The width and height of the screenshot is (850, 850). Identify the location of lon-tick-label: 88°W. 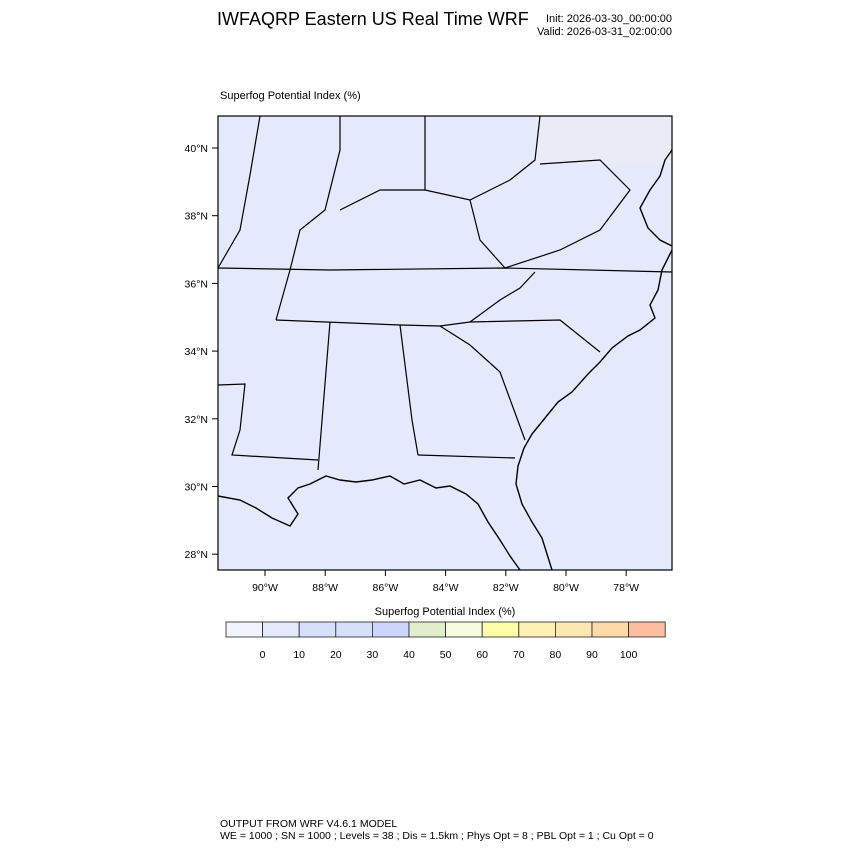
(325, 588).